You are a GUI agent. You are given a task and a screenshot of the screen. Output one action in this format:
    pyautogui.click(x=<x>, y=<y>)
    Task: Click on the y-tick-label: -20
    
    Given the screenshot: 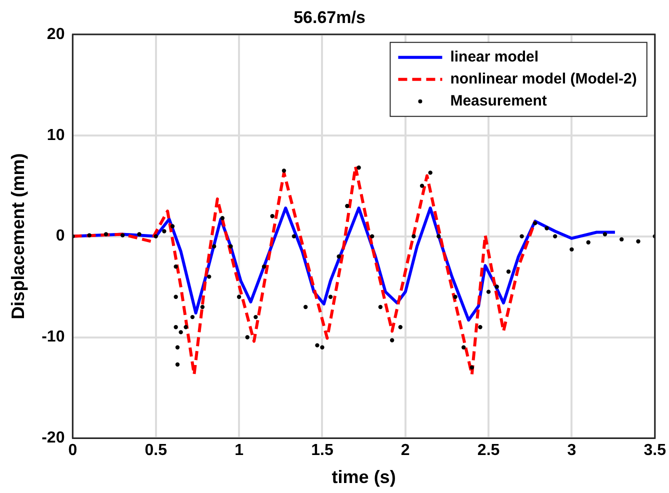 What is the action you would take?
    pyautogui.click(x=53, y=438)
    